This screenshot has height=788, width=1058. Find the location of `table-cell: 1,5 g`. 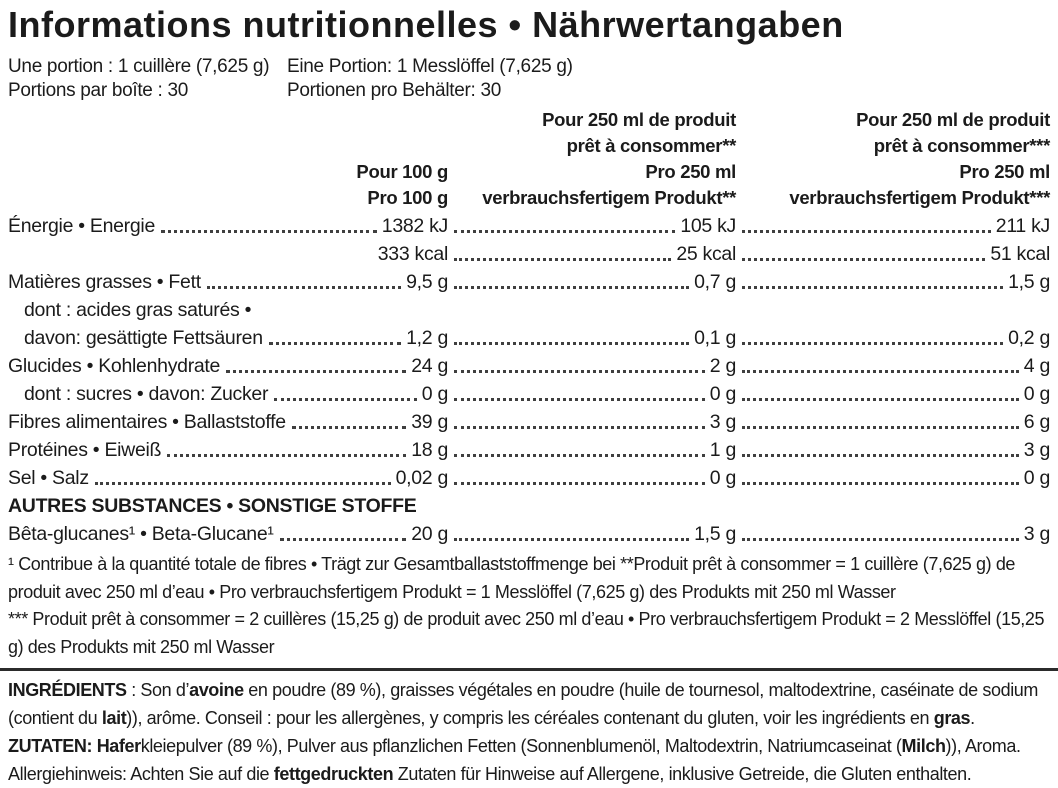

table-cell: 1,5 g is located at coordinates (592, 533).